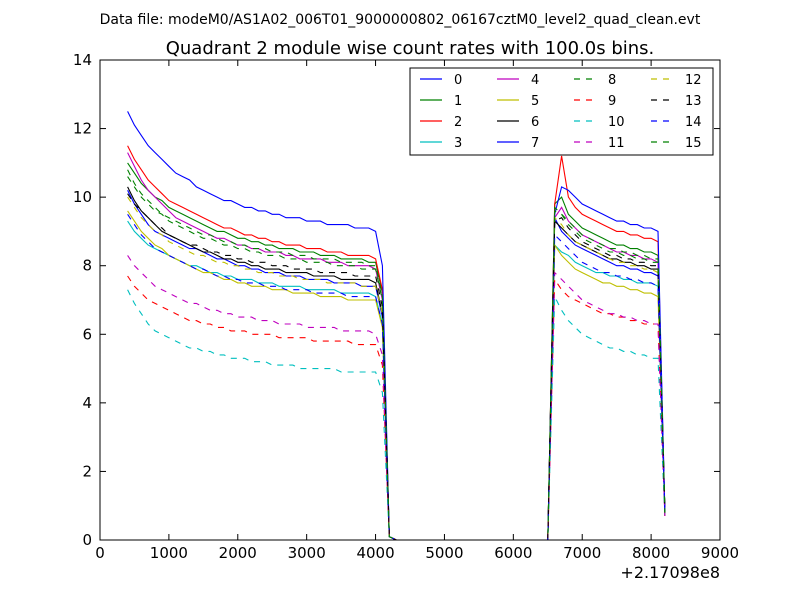 This screenshot has height=600, width=800. Describe the element at coordinates (82, 60) in the screenshot. I see `y-tick-label: 14` at that location.